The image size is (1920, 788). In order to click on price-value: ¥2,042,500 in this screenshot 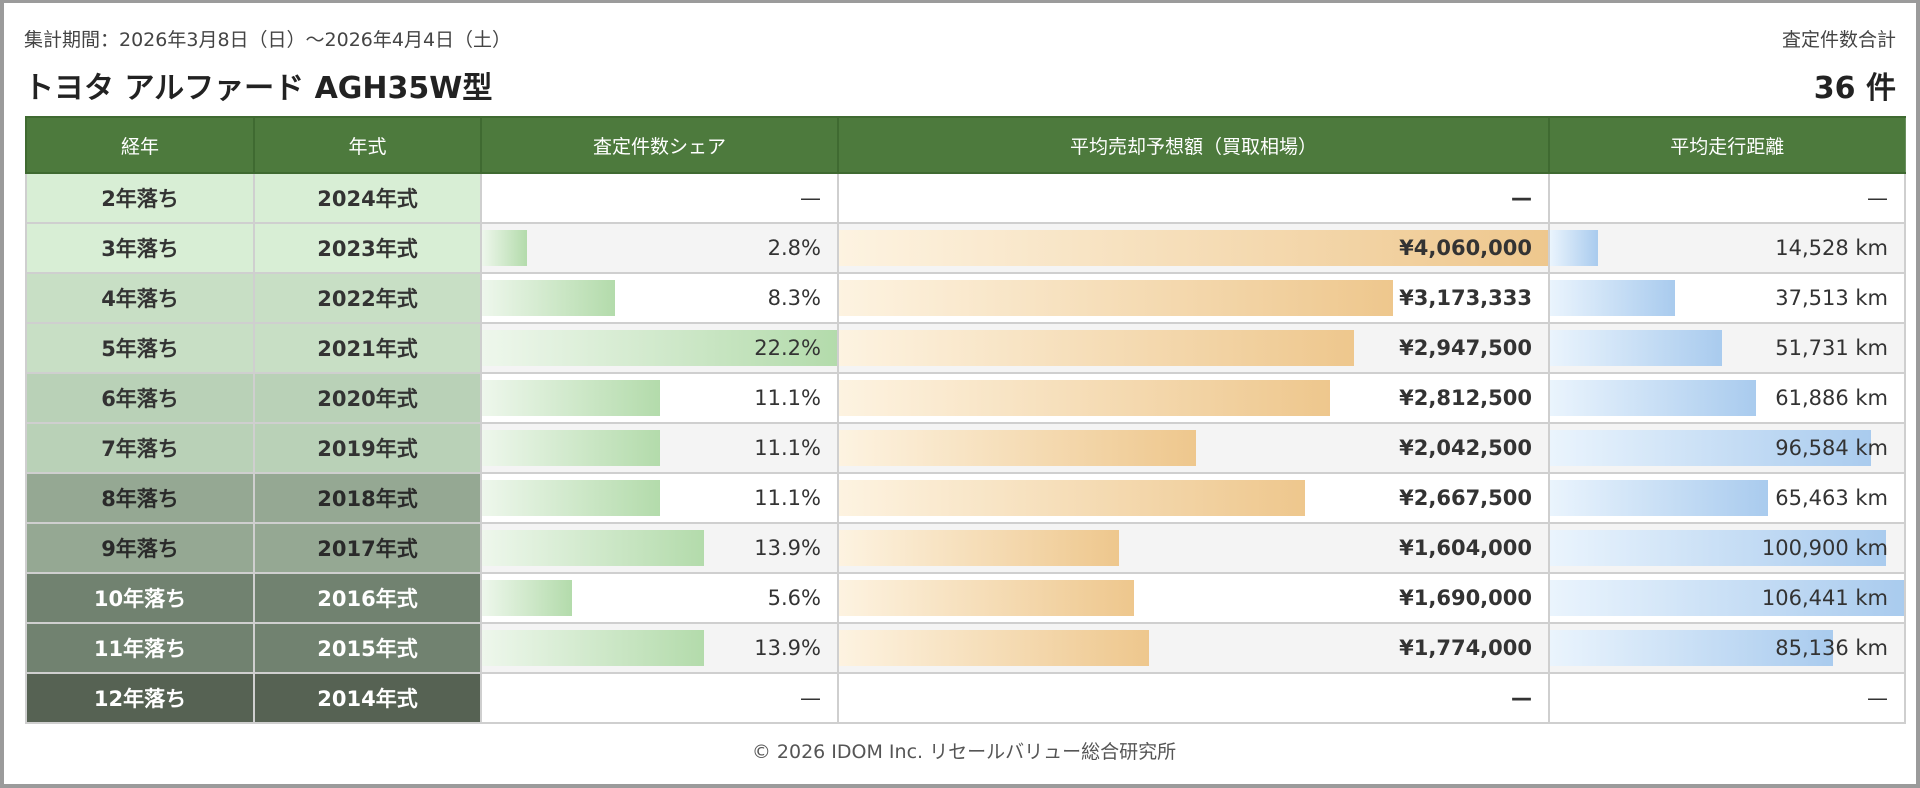, I will do `click(1465, 448)`.